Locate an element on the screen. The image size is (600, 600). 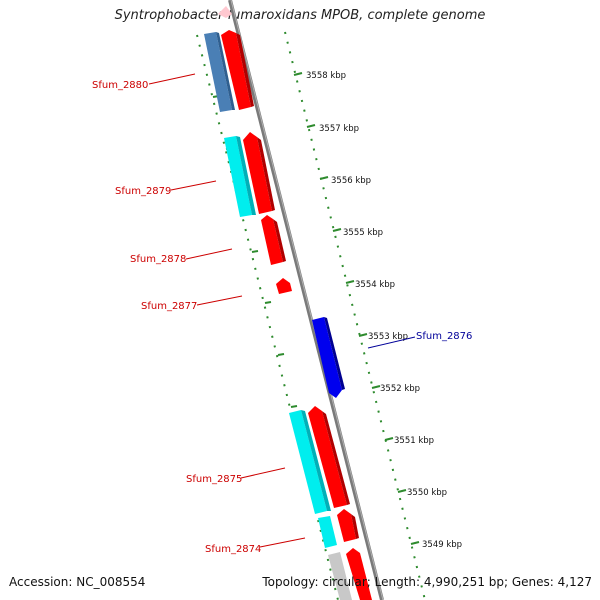
gene-label: Sfum_2880 is located at coordinates (120, 85).